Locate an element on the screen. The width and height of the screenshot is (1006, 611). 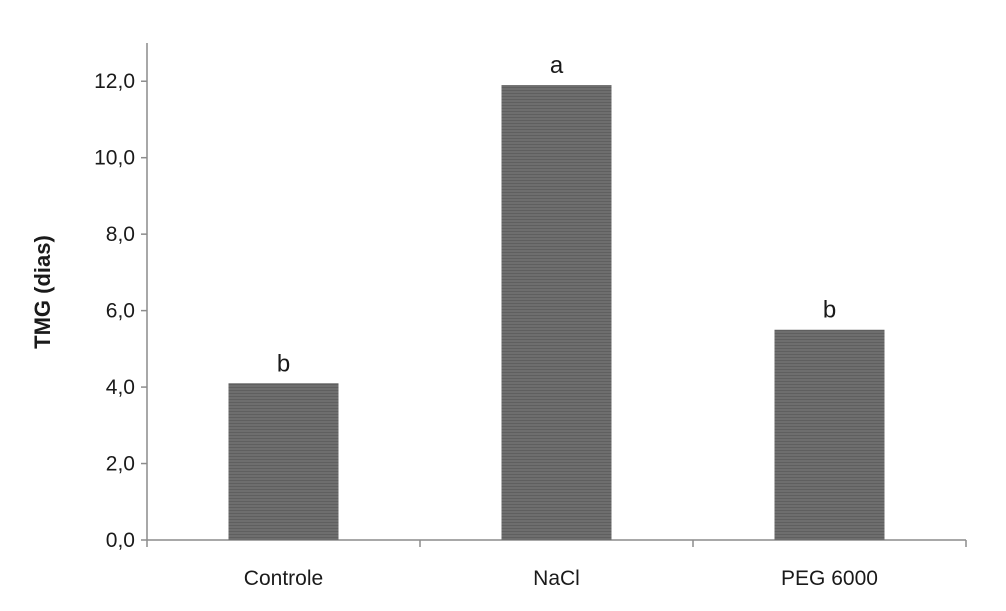
bar-nacl is located at coordinates (556, 313).